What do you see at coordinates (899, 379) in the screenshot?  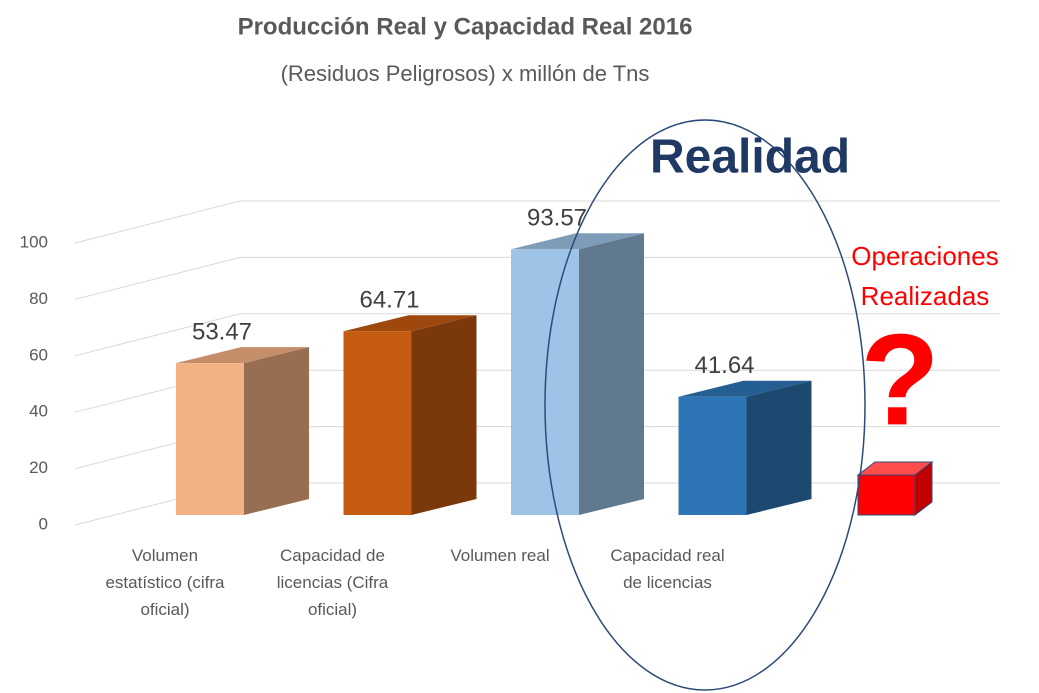 I see `question-mark: ?` at bounding box center [899, 379].